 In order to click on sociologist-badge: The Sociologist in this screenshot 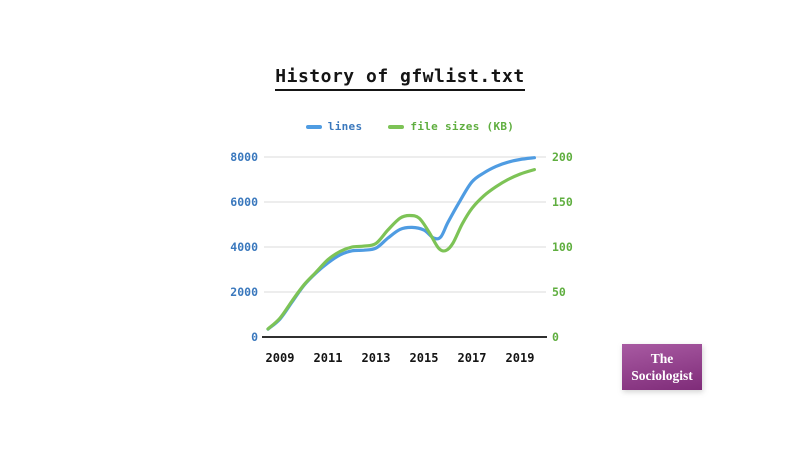, I will do `click(662, 367)`.